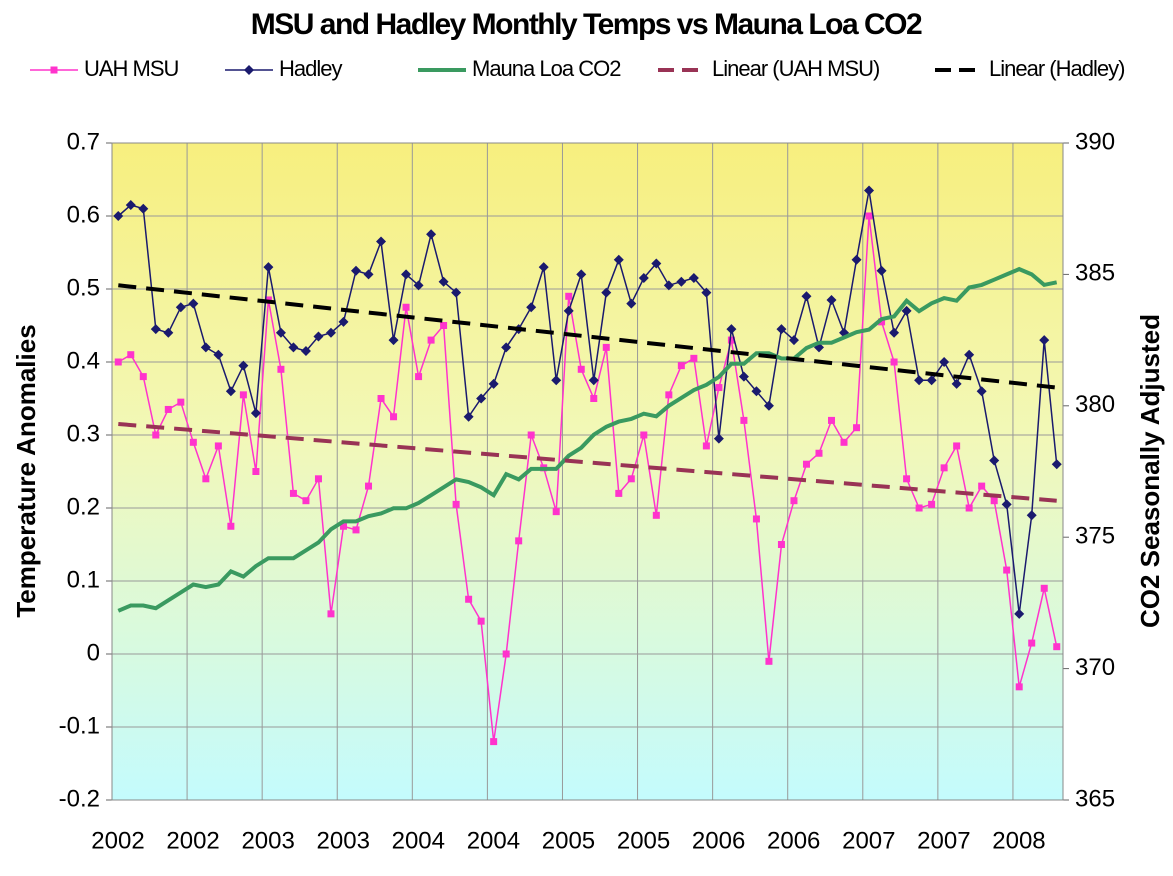 The image size is (1173, 876). I want to click on y-tick-label: 0.1, so click(83, 579).